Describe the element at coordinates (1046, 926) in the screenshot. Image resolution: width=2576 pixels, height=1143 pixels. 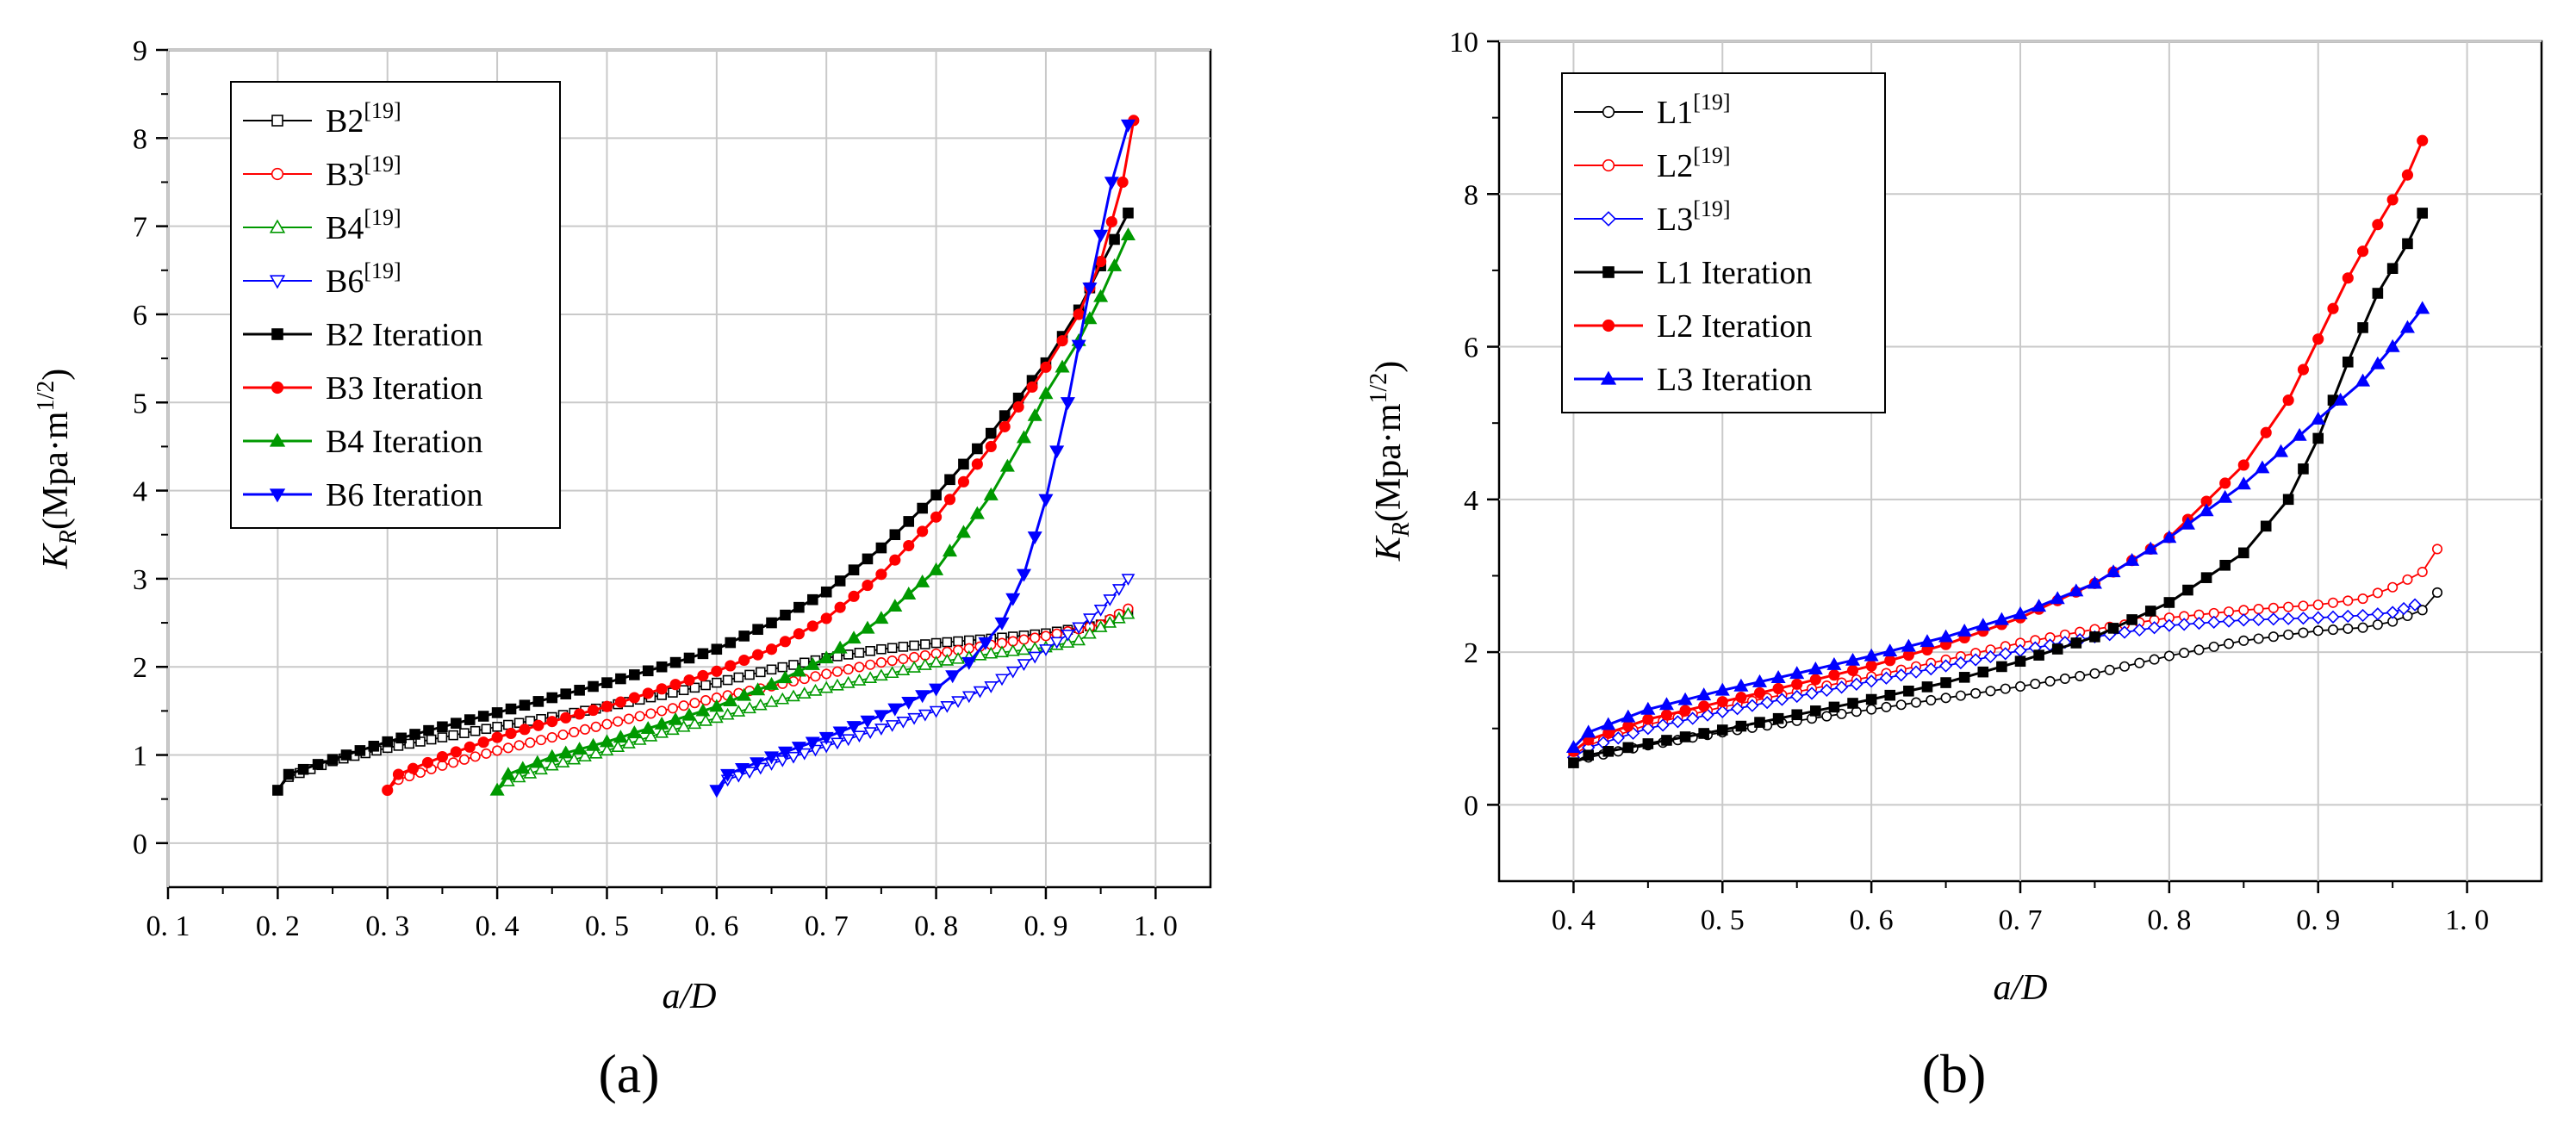
I see `a-x-tick-label-8: 0. 9` at that location.